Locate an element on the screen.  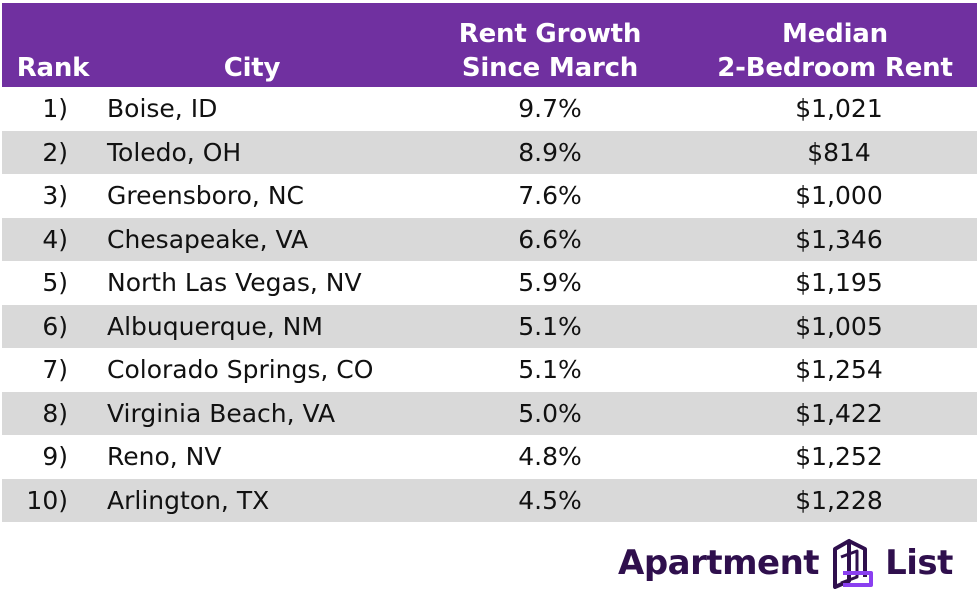
city-cell: Albuquerque, NM is located at coordinates (215, 326).